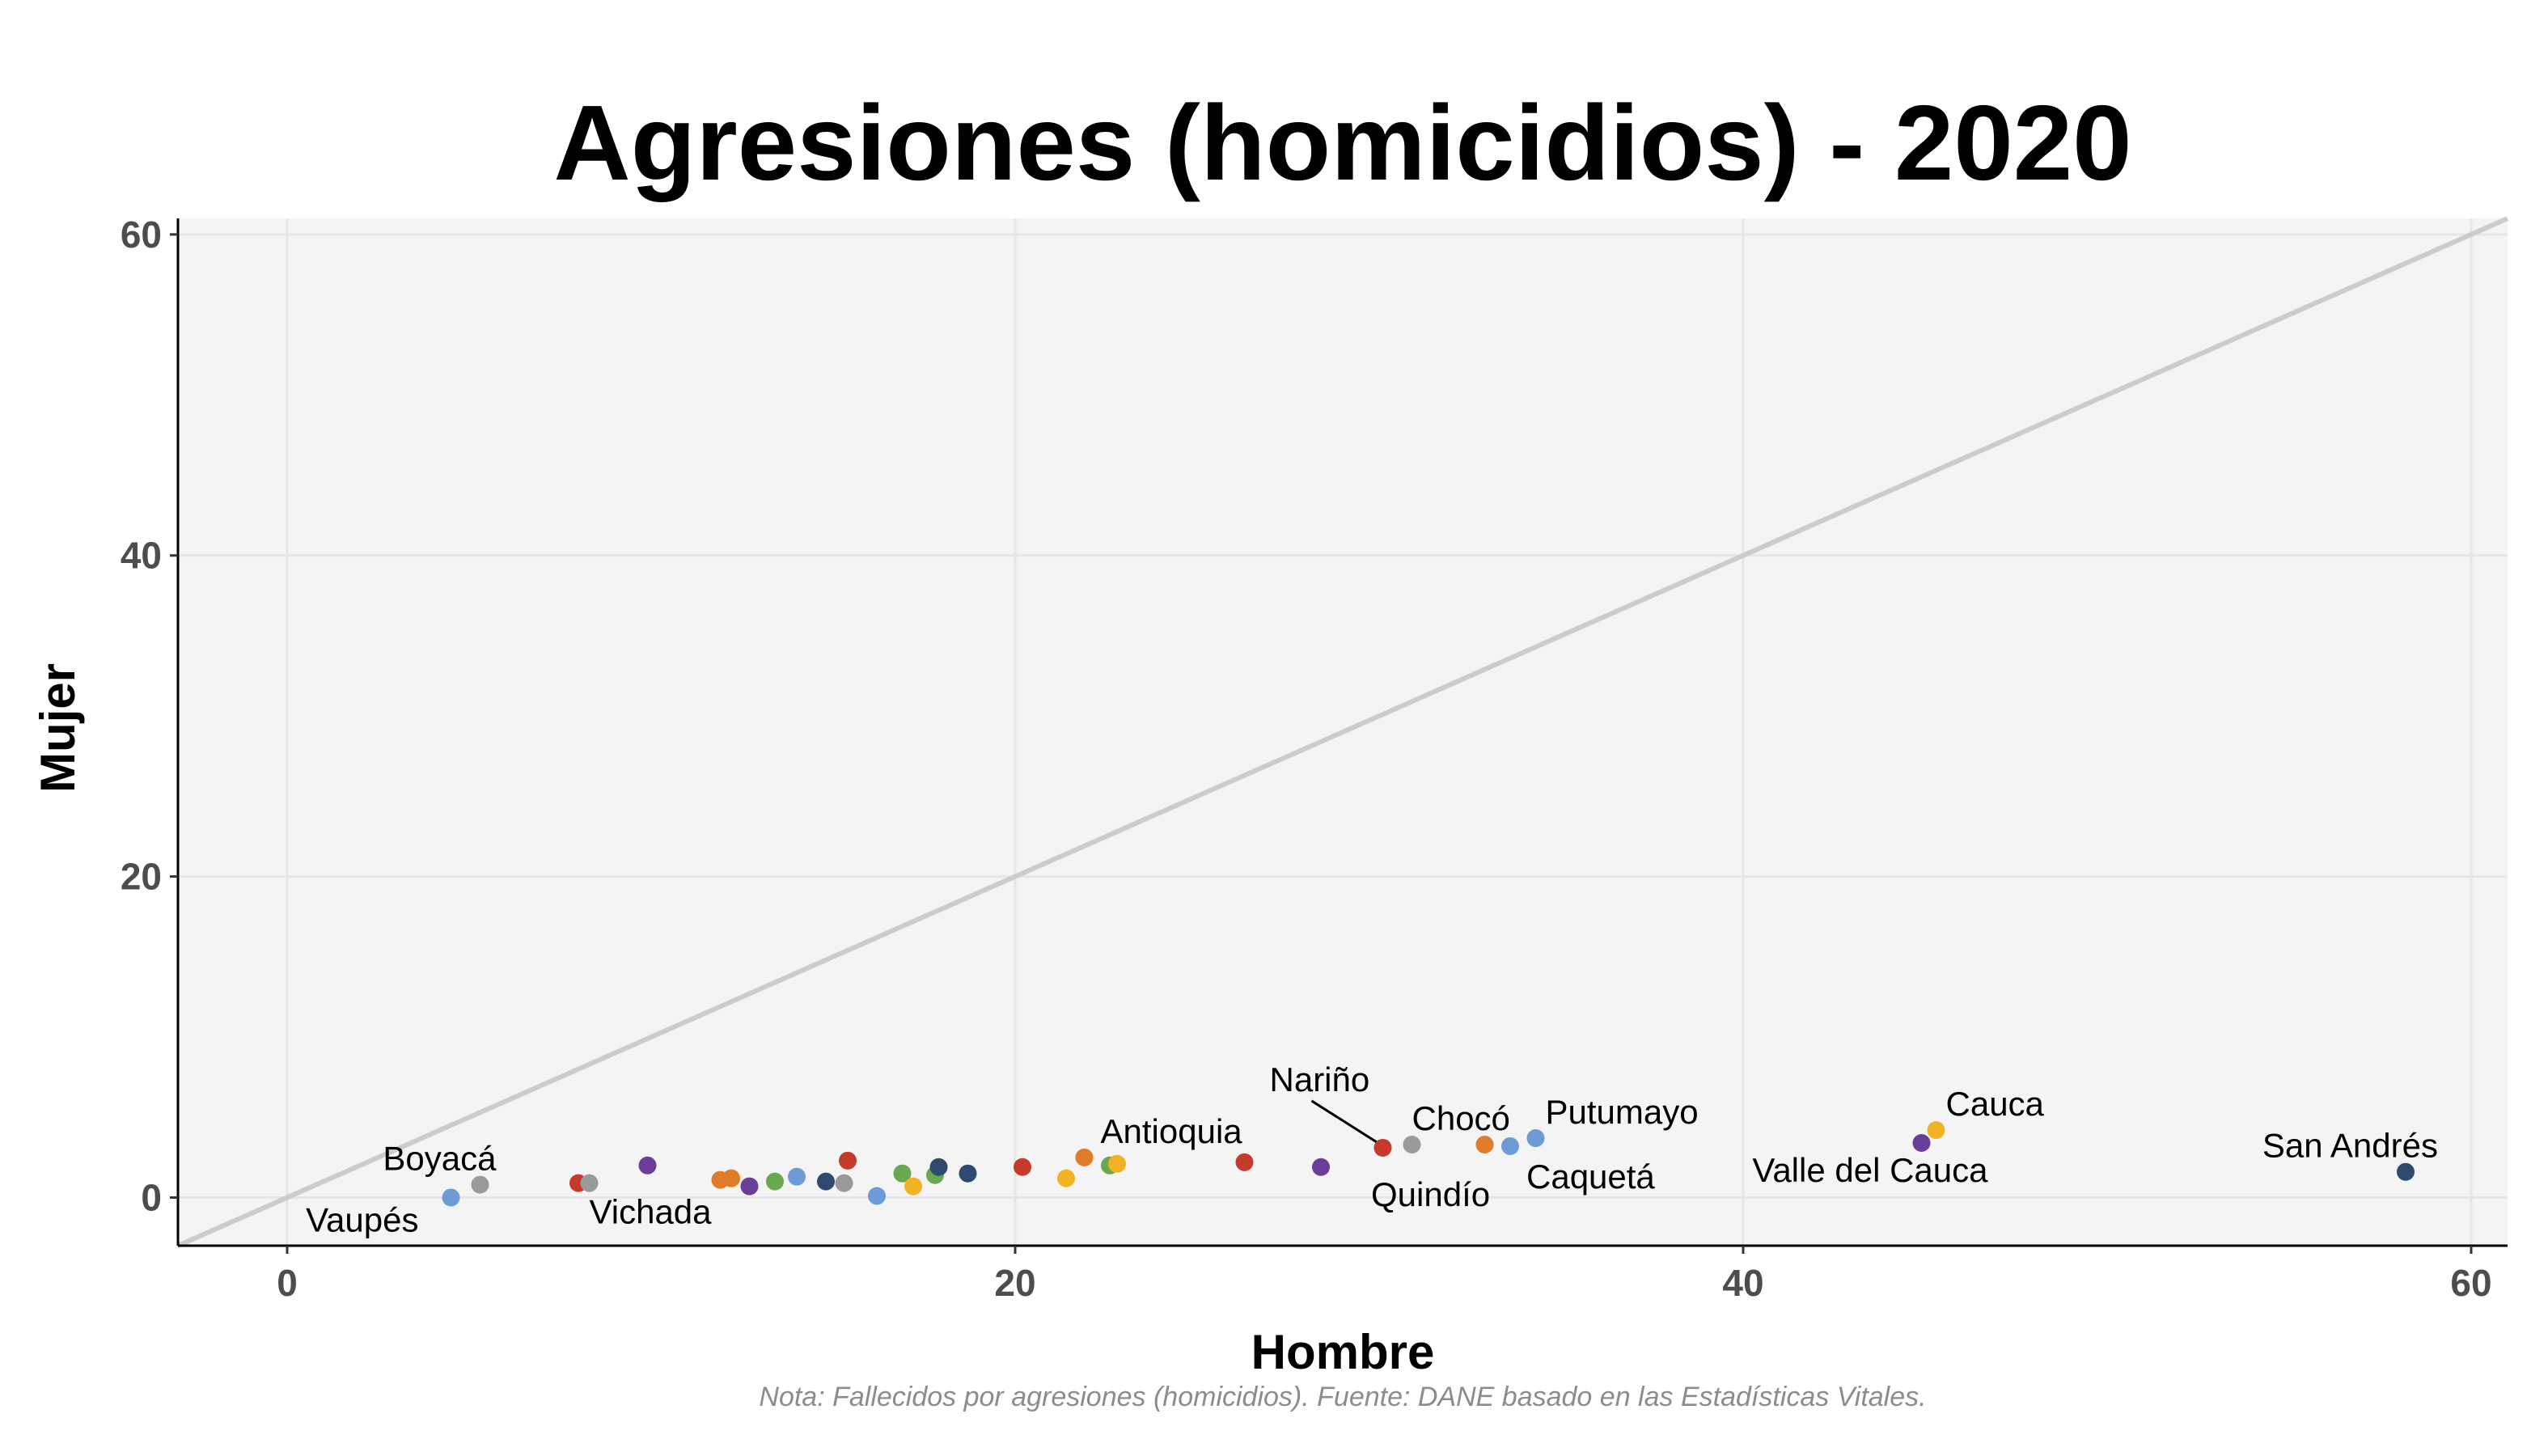 This screenshot has height=1456, width=2548. What do you see at coordinates (1870, 1170) in the screenshot?
I see `point-label: Valle del Cauca` at bounding box center [1870, 1170].